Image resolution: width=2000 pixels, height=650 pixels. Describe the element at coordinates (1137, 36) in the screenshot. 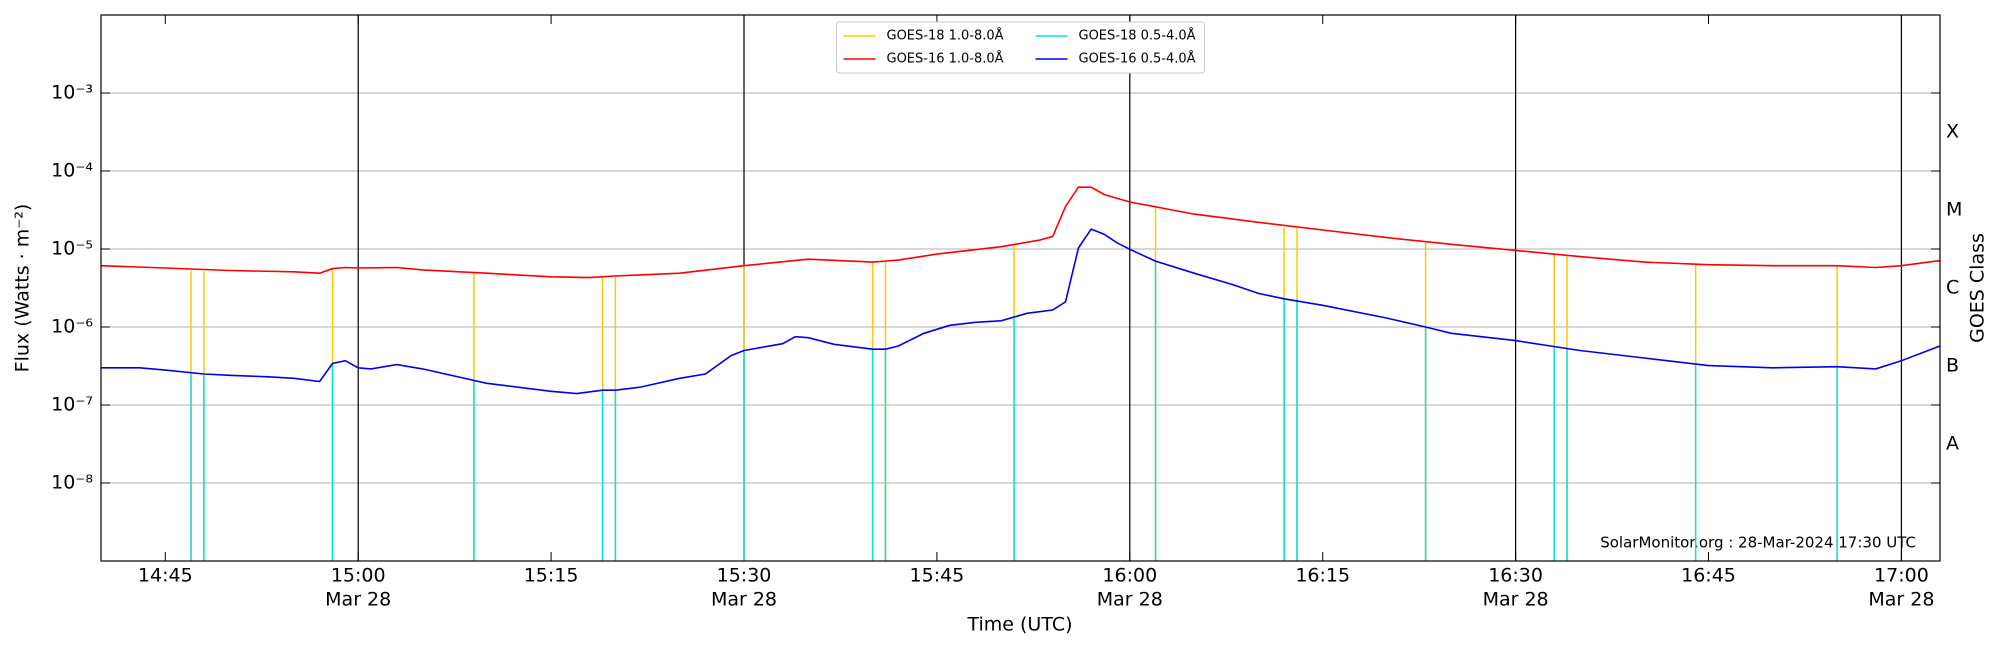

I see `legend-label: GOES-18 0.5-4.0Å` at that location.